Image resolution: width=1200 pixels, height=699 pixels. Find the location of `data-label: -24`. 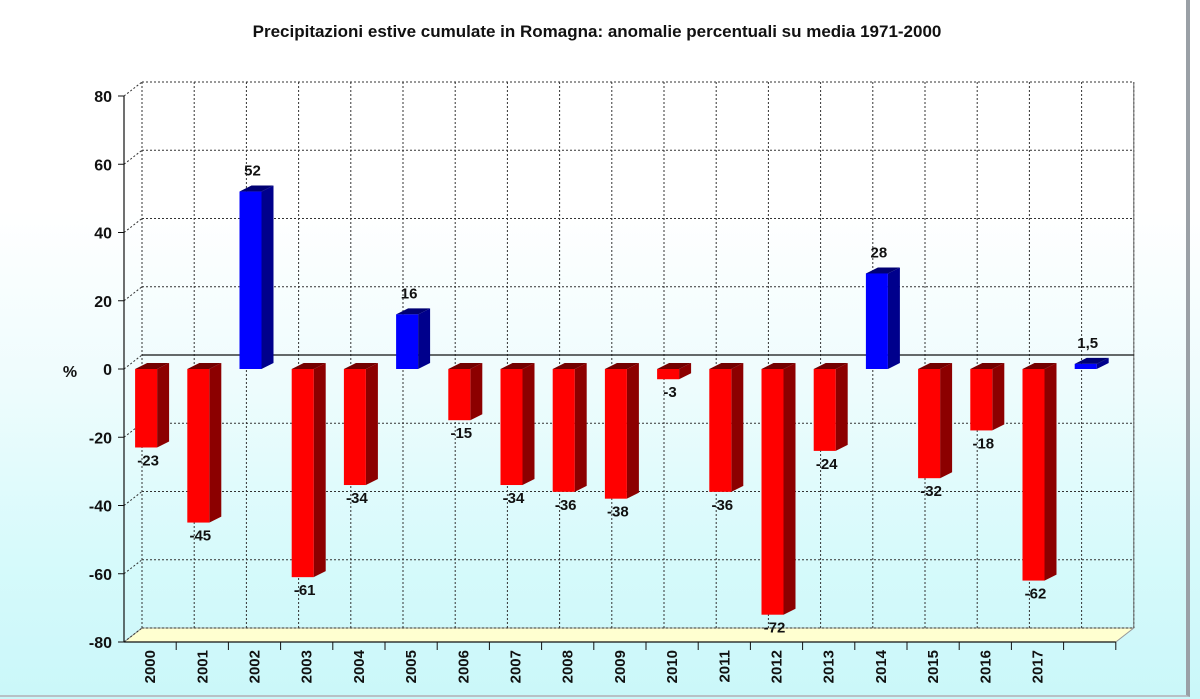

data-label: -24 is located at coordinates (827, 464).